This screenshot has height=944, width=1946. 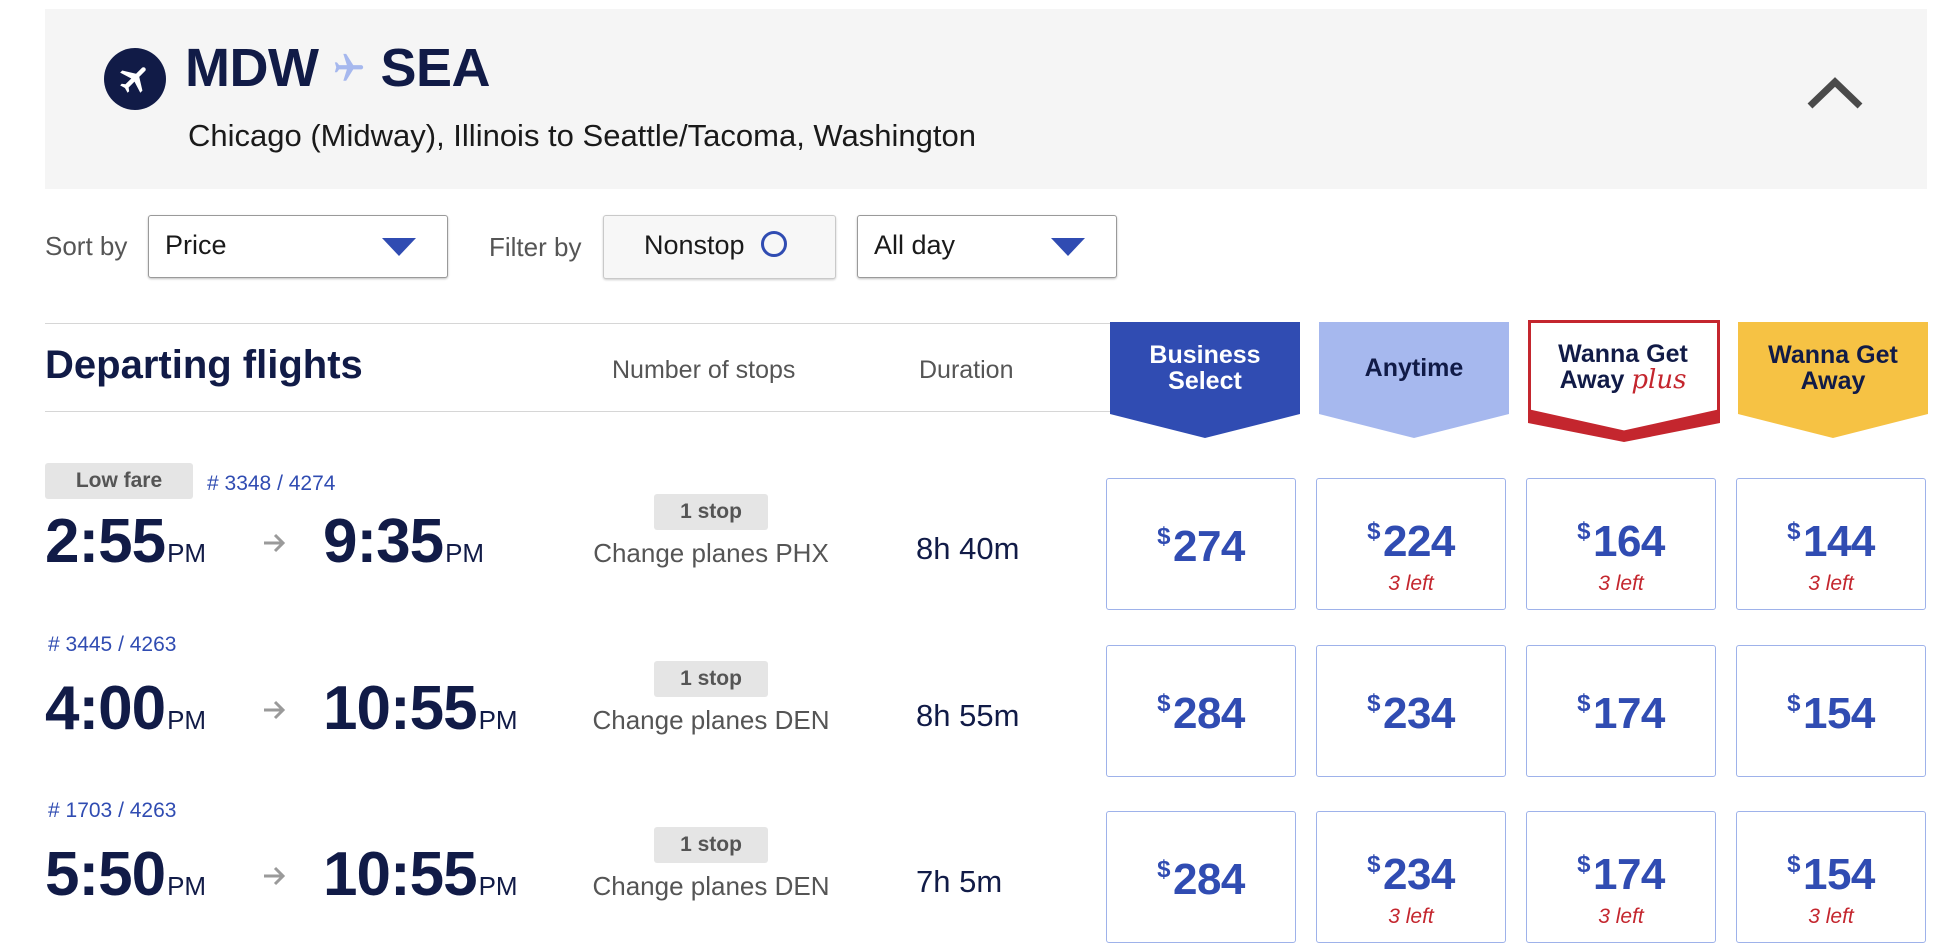 What do you see at coordinates (711, 553) in the screenshot?
I see `change-planes-text: Change planes PHX` at bounding box center [711, 553].